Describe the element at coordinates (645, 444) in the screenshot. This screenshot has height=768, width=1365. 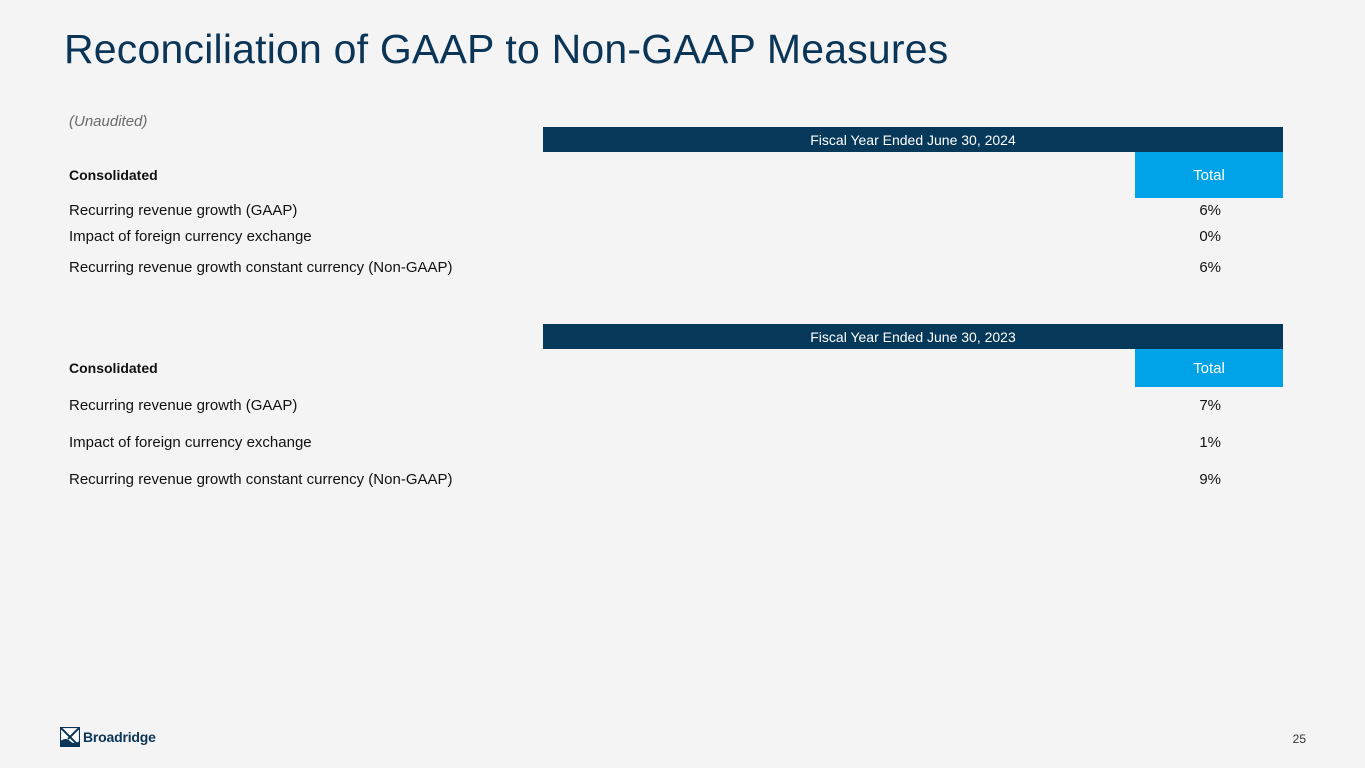
I see `table-row: Impact of foreign currency exchange 1%` at that location.